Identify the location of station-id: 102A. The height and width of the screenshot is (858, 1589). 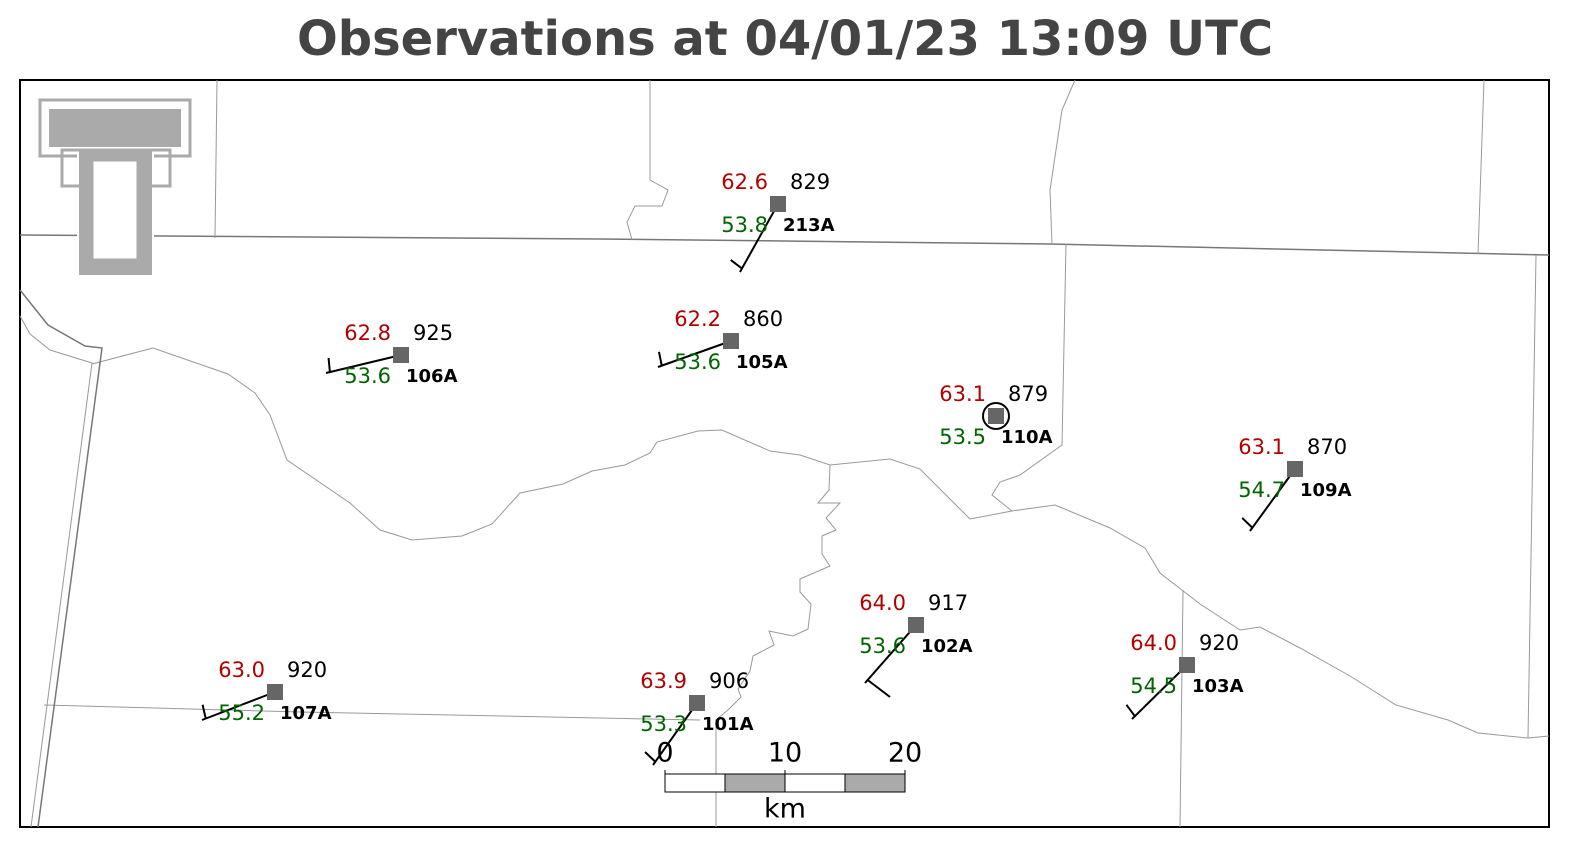
(947, 646).